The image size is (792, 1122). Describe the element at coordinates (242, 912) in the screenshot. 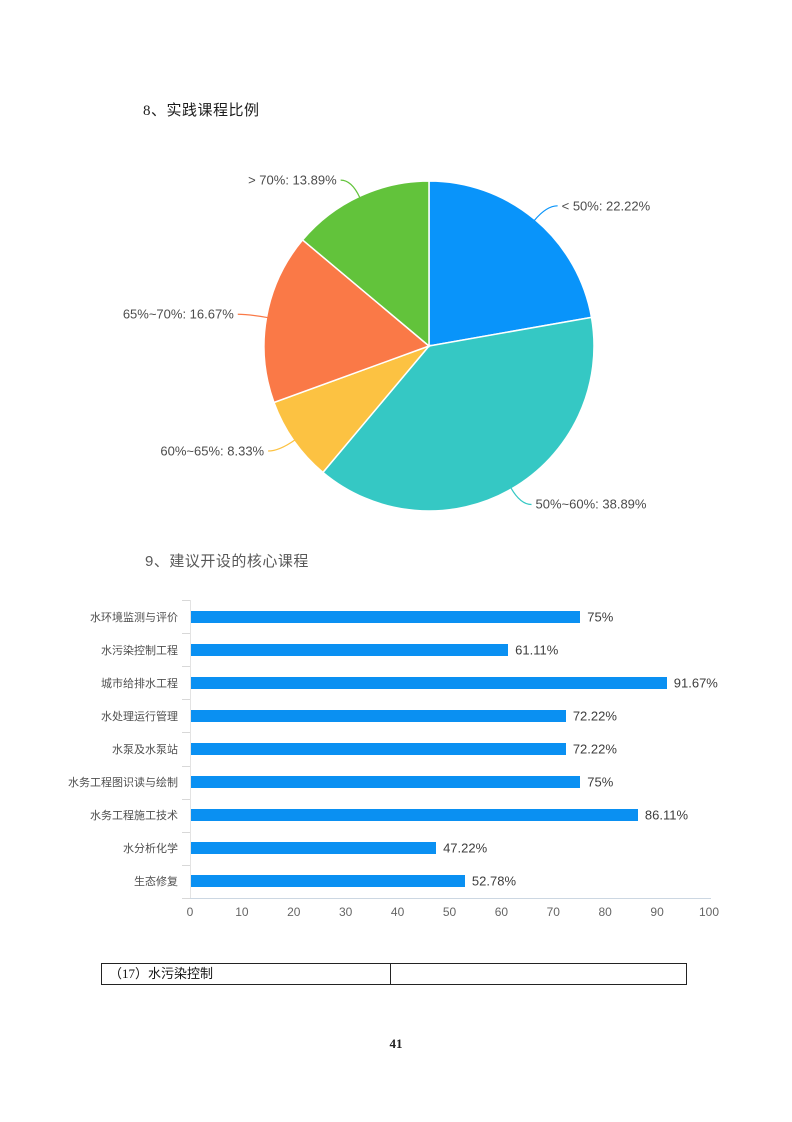

I see `x-axis-tick-label: 10` at that location.